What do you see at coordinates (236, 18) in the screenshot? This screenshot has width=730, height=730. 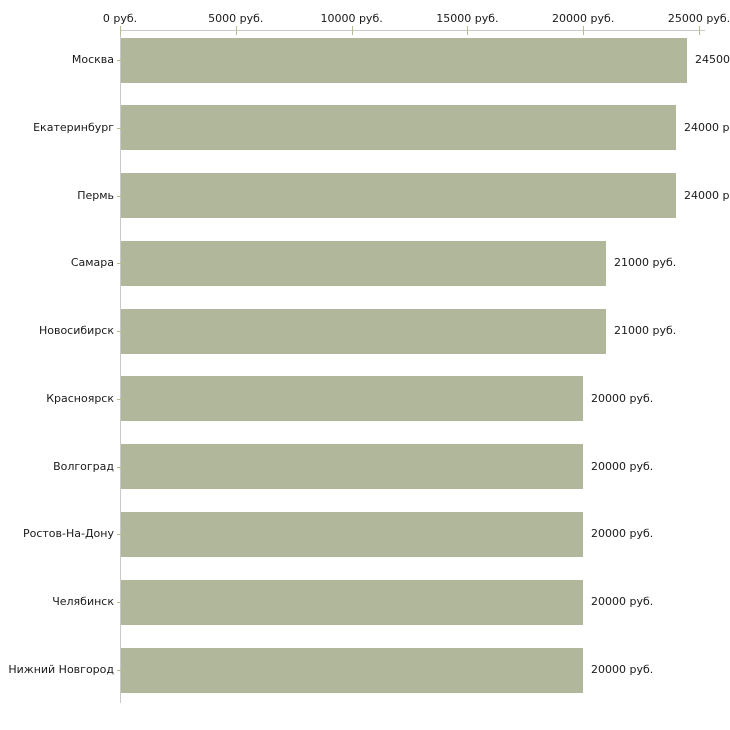 I see `x-axis-tick-label: 5000 руб.` at bounding box center [236, 18].